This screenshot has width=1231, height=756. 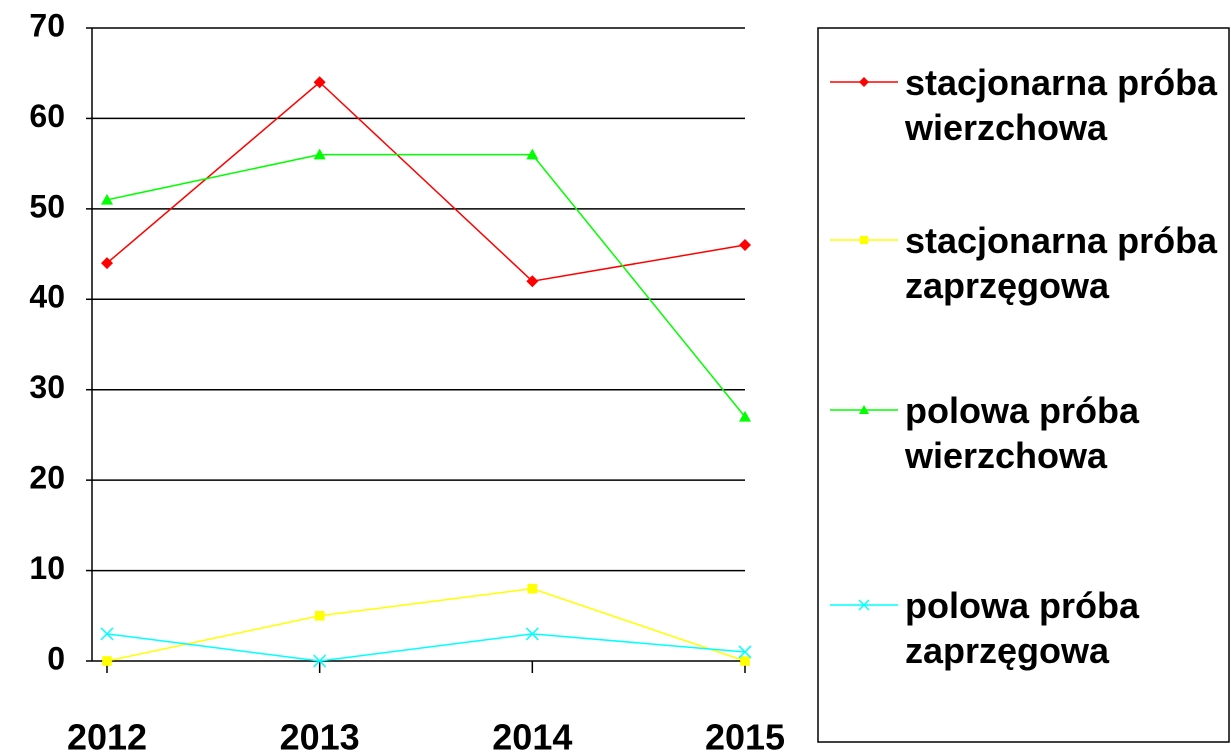 What do you see at coordinates (745, 736) in the screenshot?
I see `x-tick-label: 2015` at bounding box center [745, 736].